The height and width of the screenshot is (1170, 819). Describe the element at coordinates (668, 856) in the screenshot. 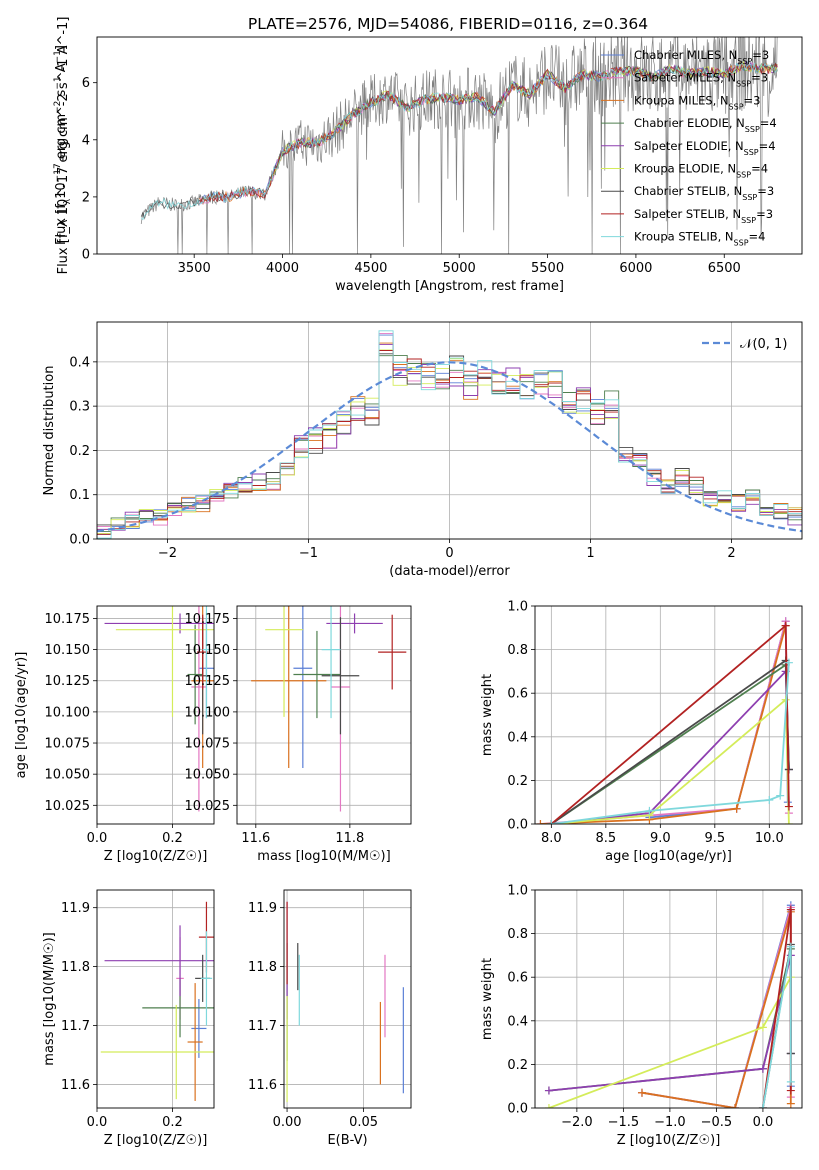

I see `x-axis-label: age [log10(age/yr)]` at that location.